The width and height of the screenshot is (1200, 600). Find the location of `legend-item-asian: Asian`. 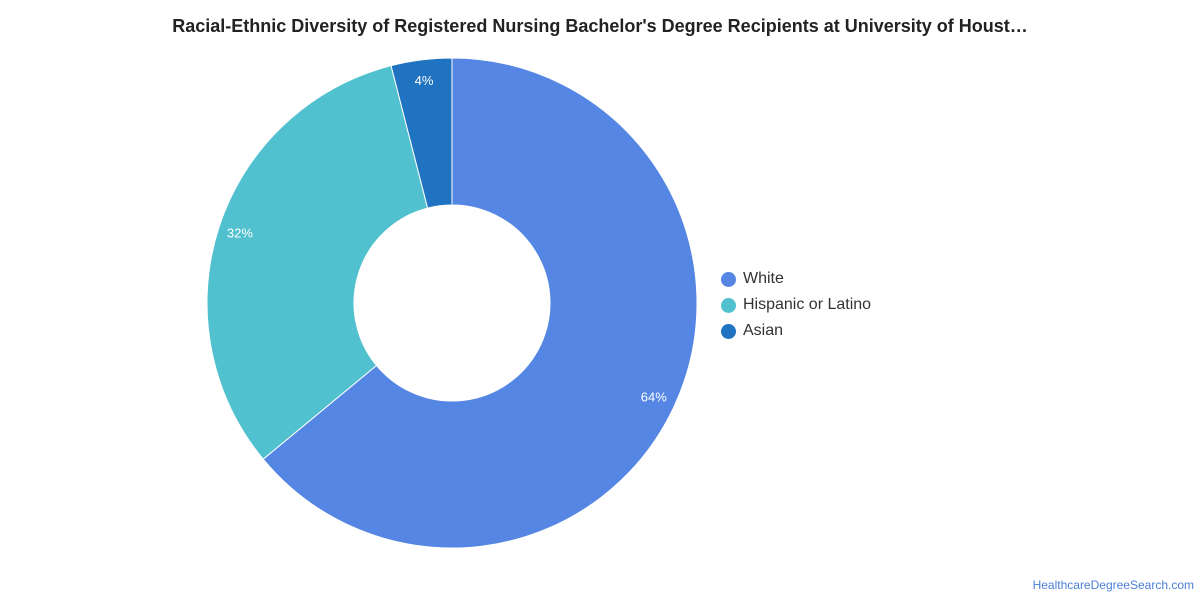

legend-item-asian: Asian is located at coordinates (796, 331).